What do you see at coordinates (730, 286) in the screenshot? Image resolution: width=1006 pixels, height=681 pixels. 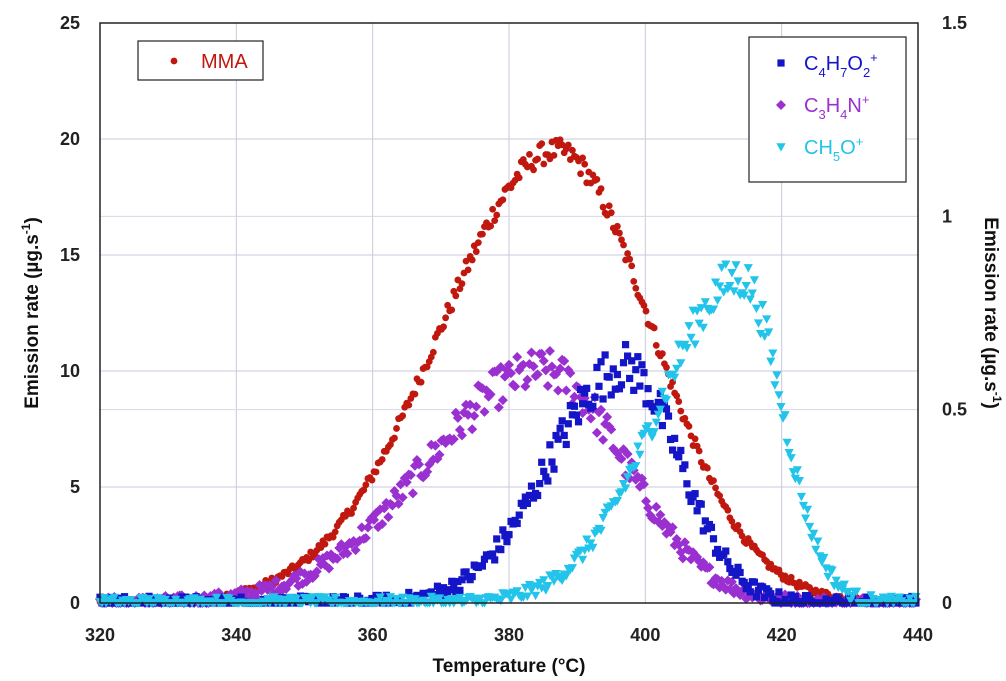 I see `point-CH5O+-308` at bounding box center [730, 286].